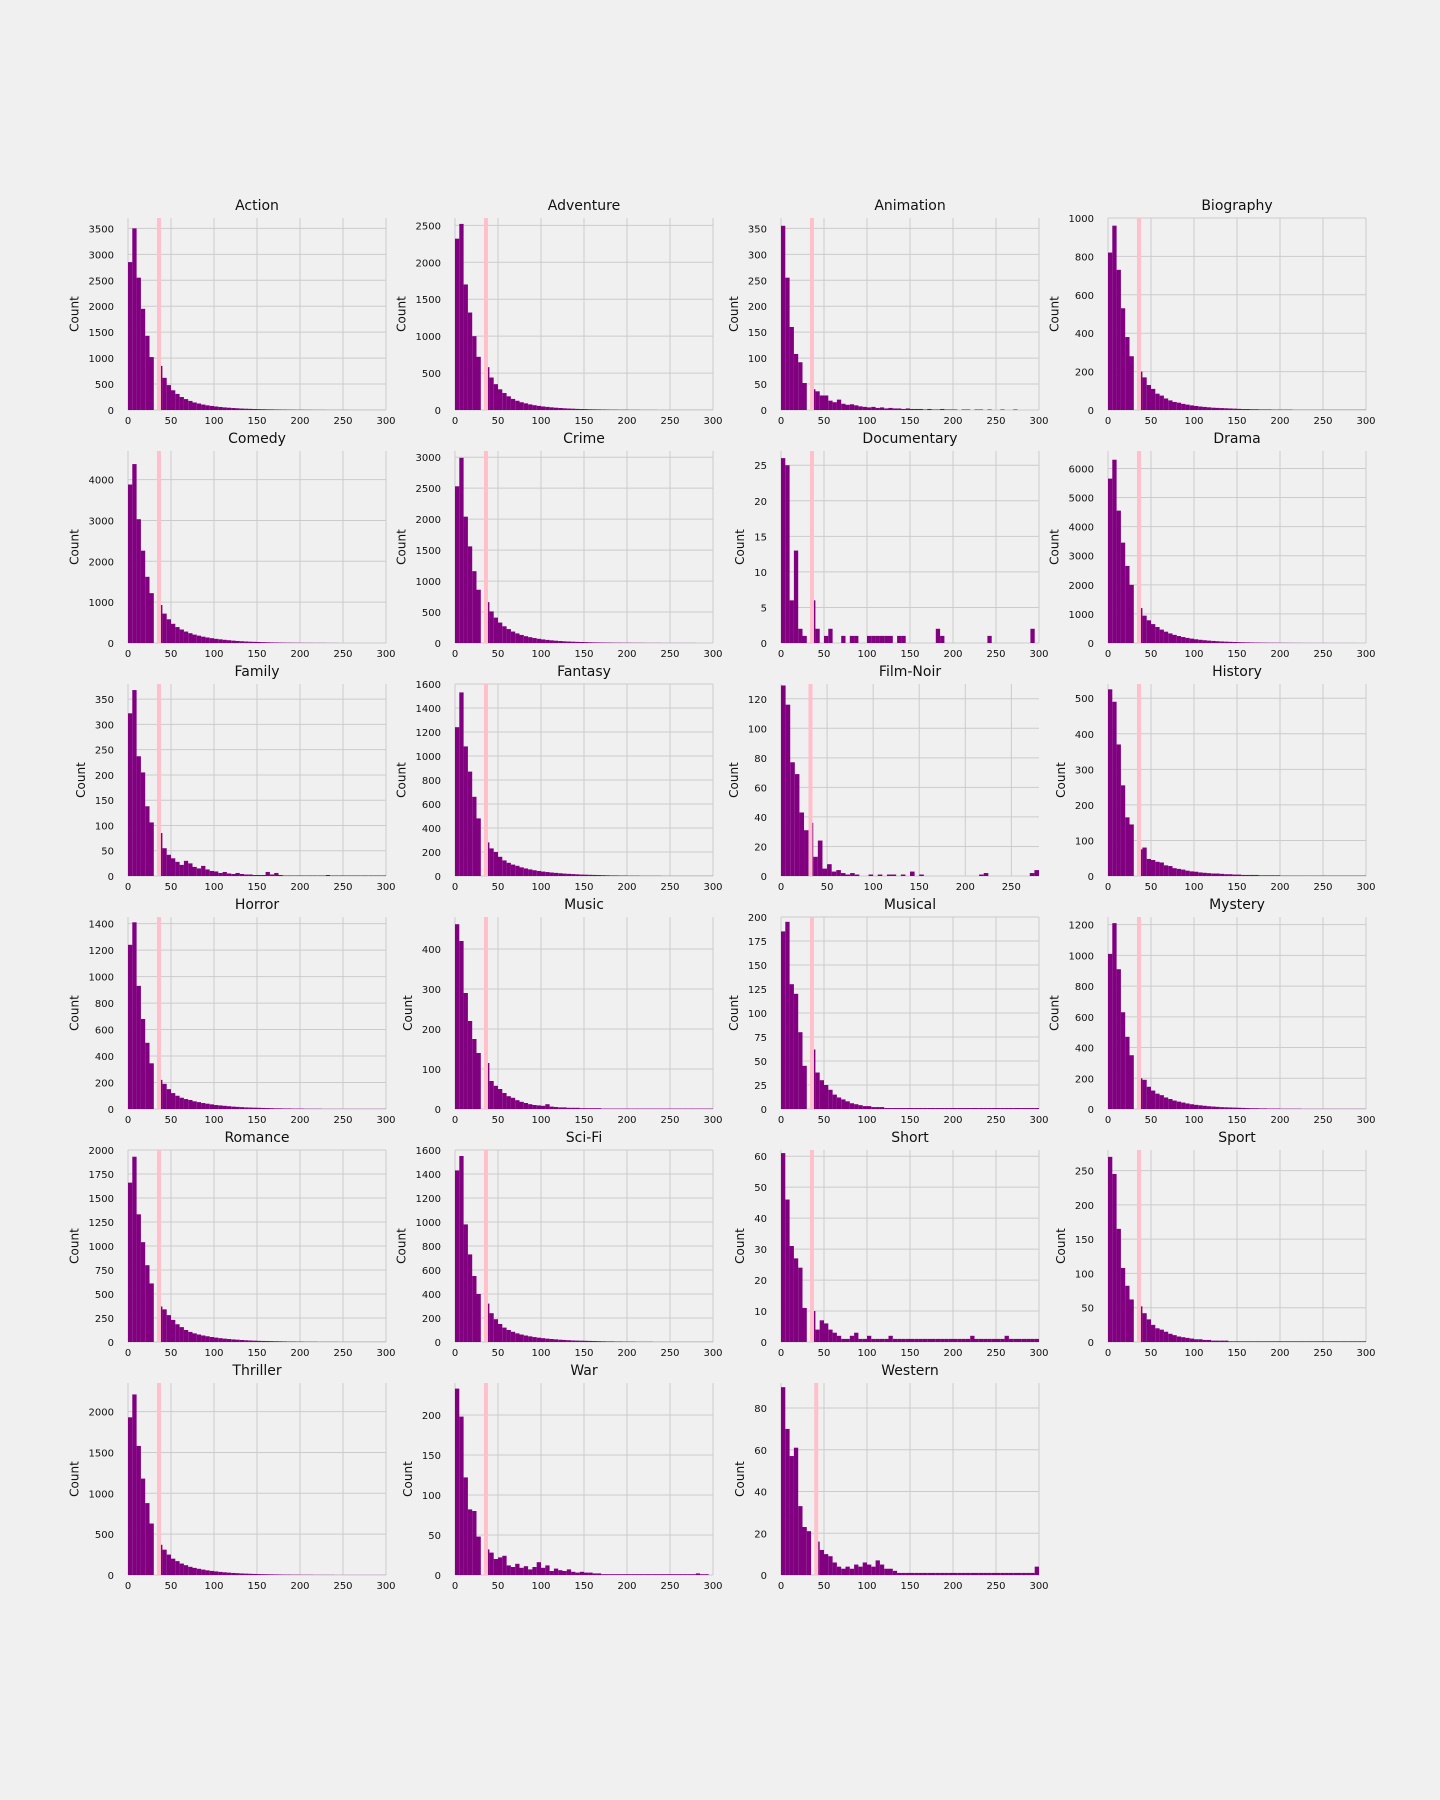  Describe the element at coordinates (757, 990) in the screenshot. I see `y-tick-label: 125` at that location.